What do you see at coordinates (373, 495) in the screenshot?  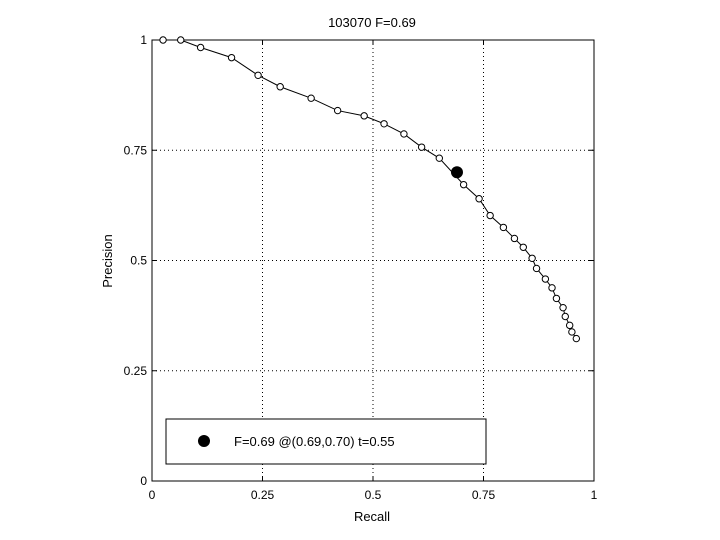 I see `x-tick-label: 0.5` at bounding box center [373, 495].